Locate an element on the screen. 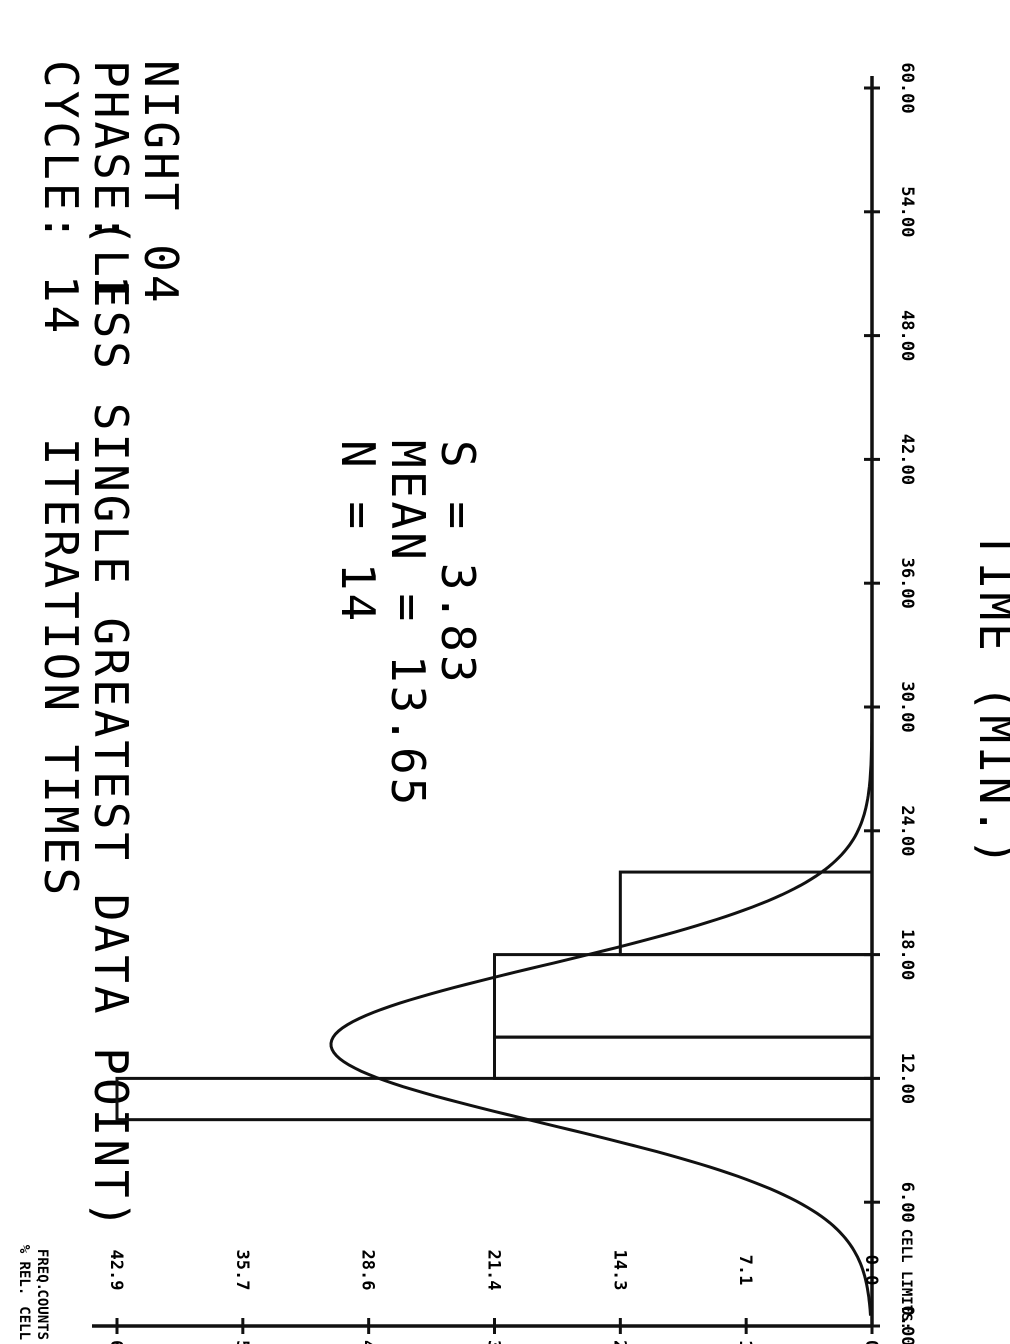  y-freq-label: 21.4 is located at coordinates (494, 1270).